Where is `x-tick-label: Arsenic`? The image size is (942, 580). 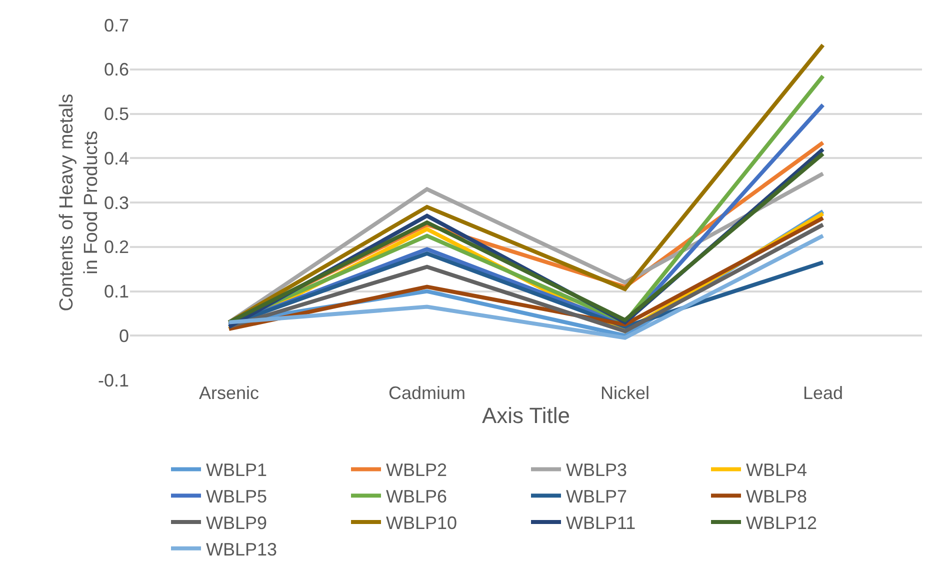 x-tick-label: Arsenic is located at coordinates (229, 393).